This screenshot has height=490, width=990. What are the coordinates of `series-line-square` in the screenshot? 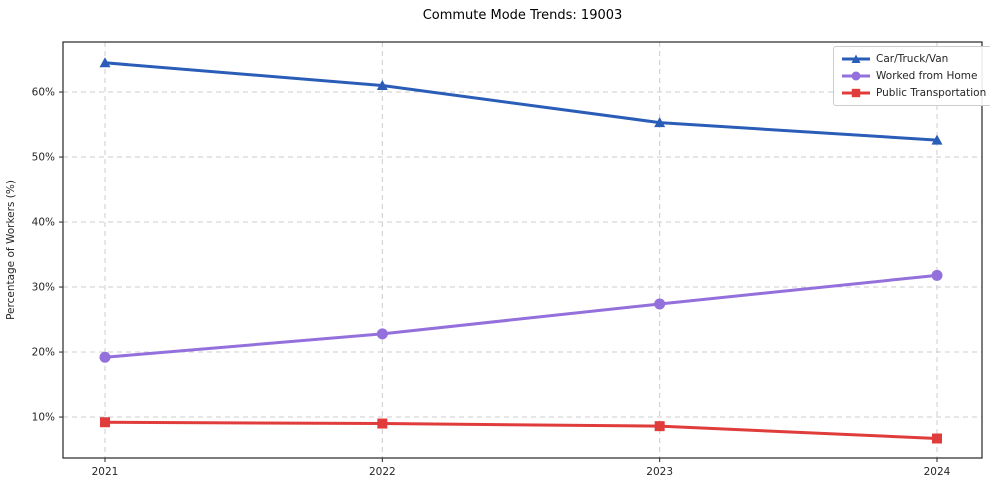 It's located at (521, 430).